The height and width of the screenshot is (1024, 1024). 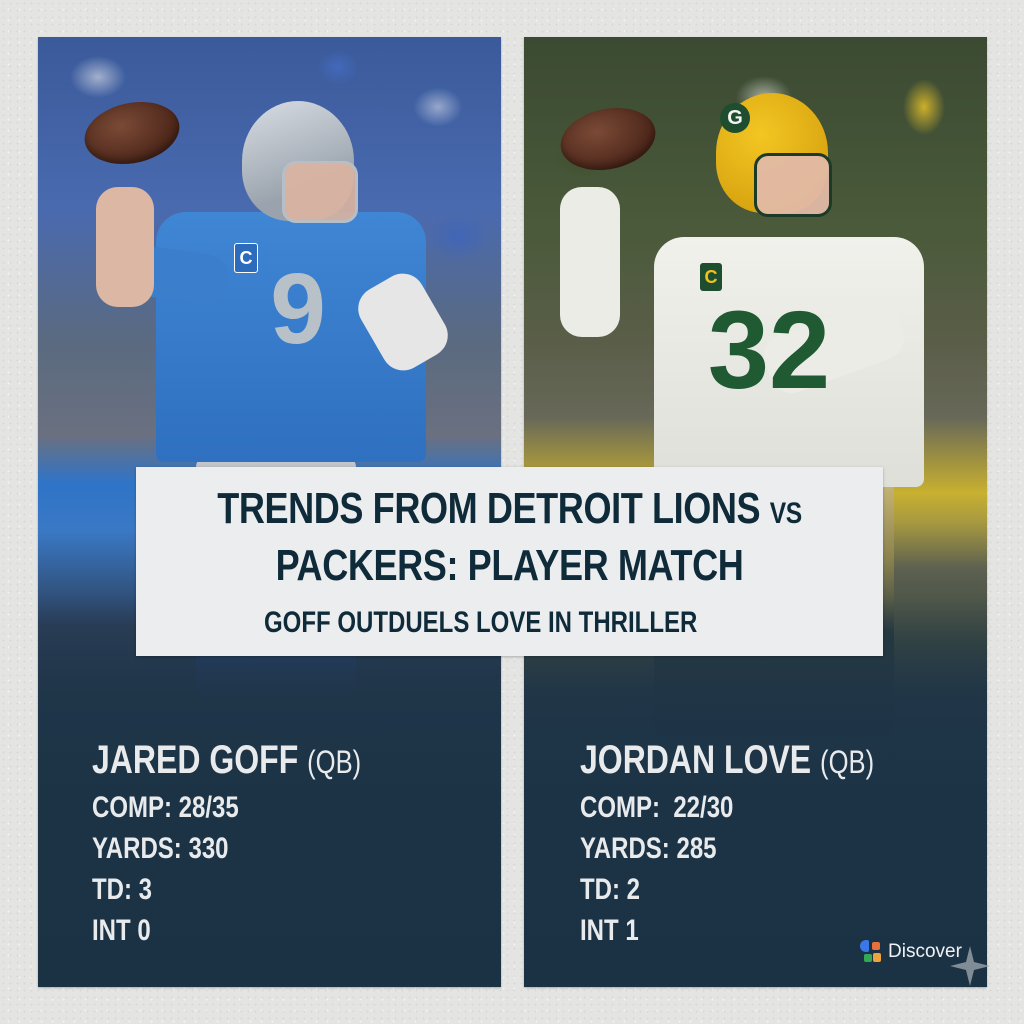 What do you see at coordinates (633, 889) in the screenshot?
I see `stat-value: 2` at bounding box center [633, 889].